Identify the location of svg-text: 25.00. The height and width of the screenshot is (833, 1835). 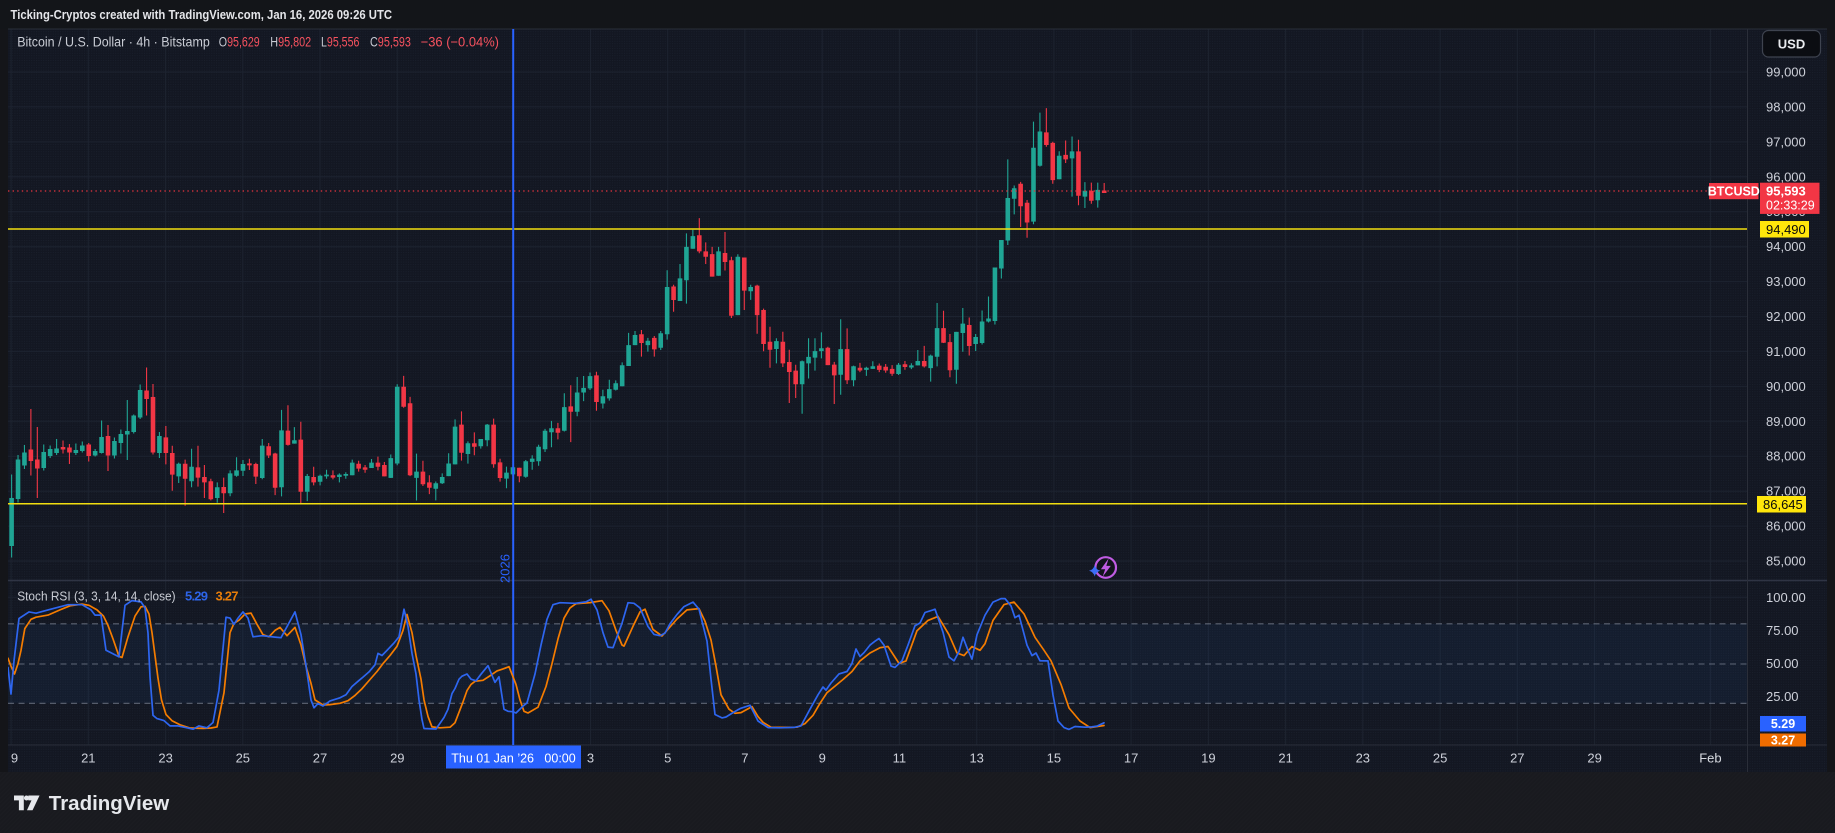
(1782, 696).